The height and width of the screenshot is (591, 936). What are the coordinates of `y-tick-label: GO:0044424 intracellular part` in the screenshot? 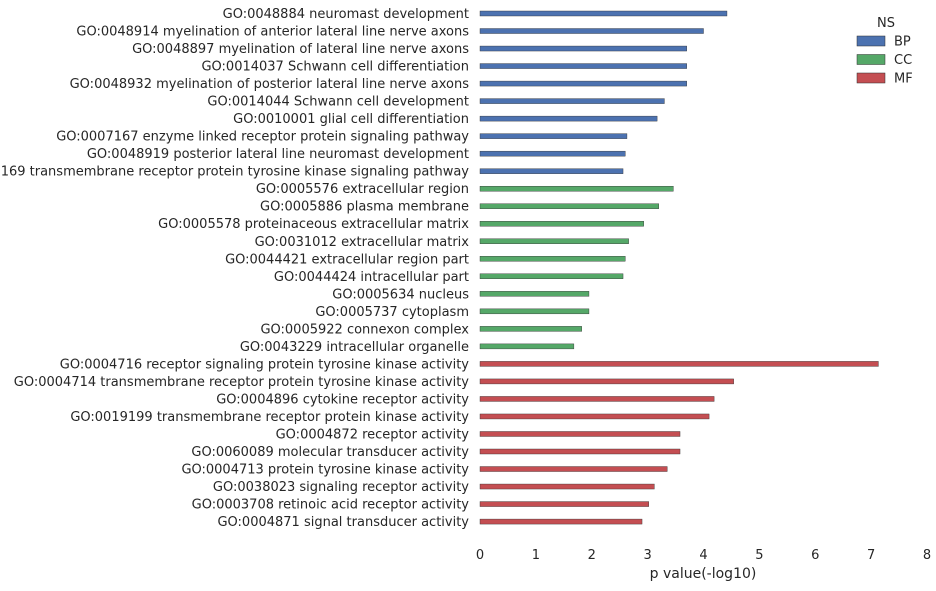 It's located at (371, 277).